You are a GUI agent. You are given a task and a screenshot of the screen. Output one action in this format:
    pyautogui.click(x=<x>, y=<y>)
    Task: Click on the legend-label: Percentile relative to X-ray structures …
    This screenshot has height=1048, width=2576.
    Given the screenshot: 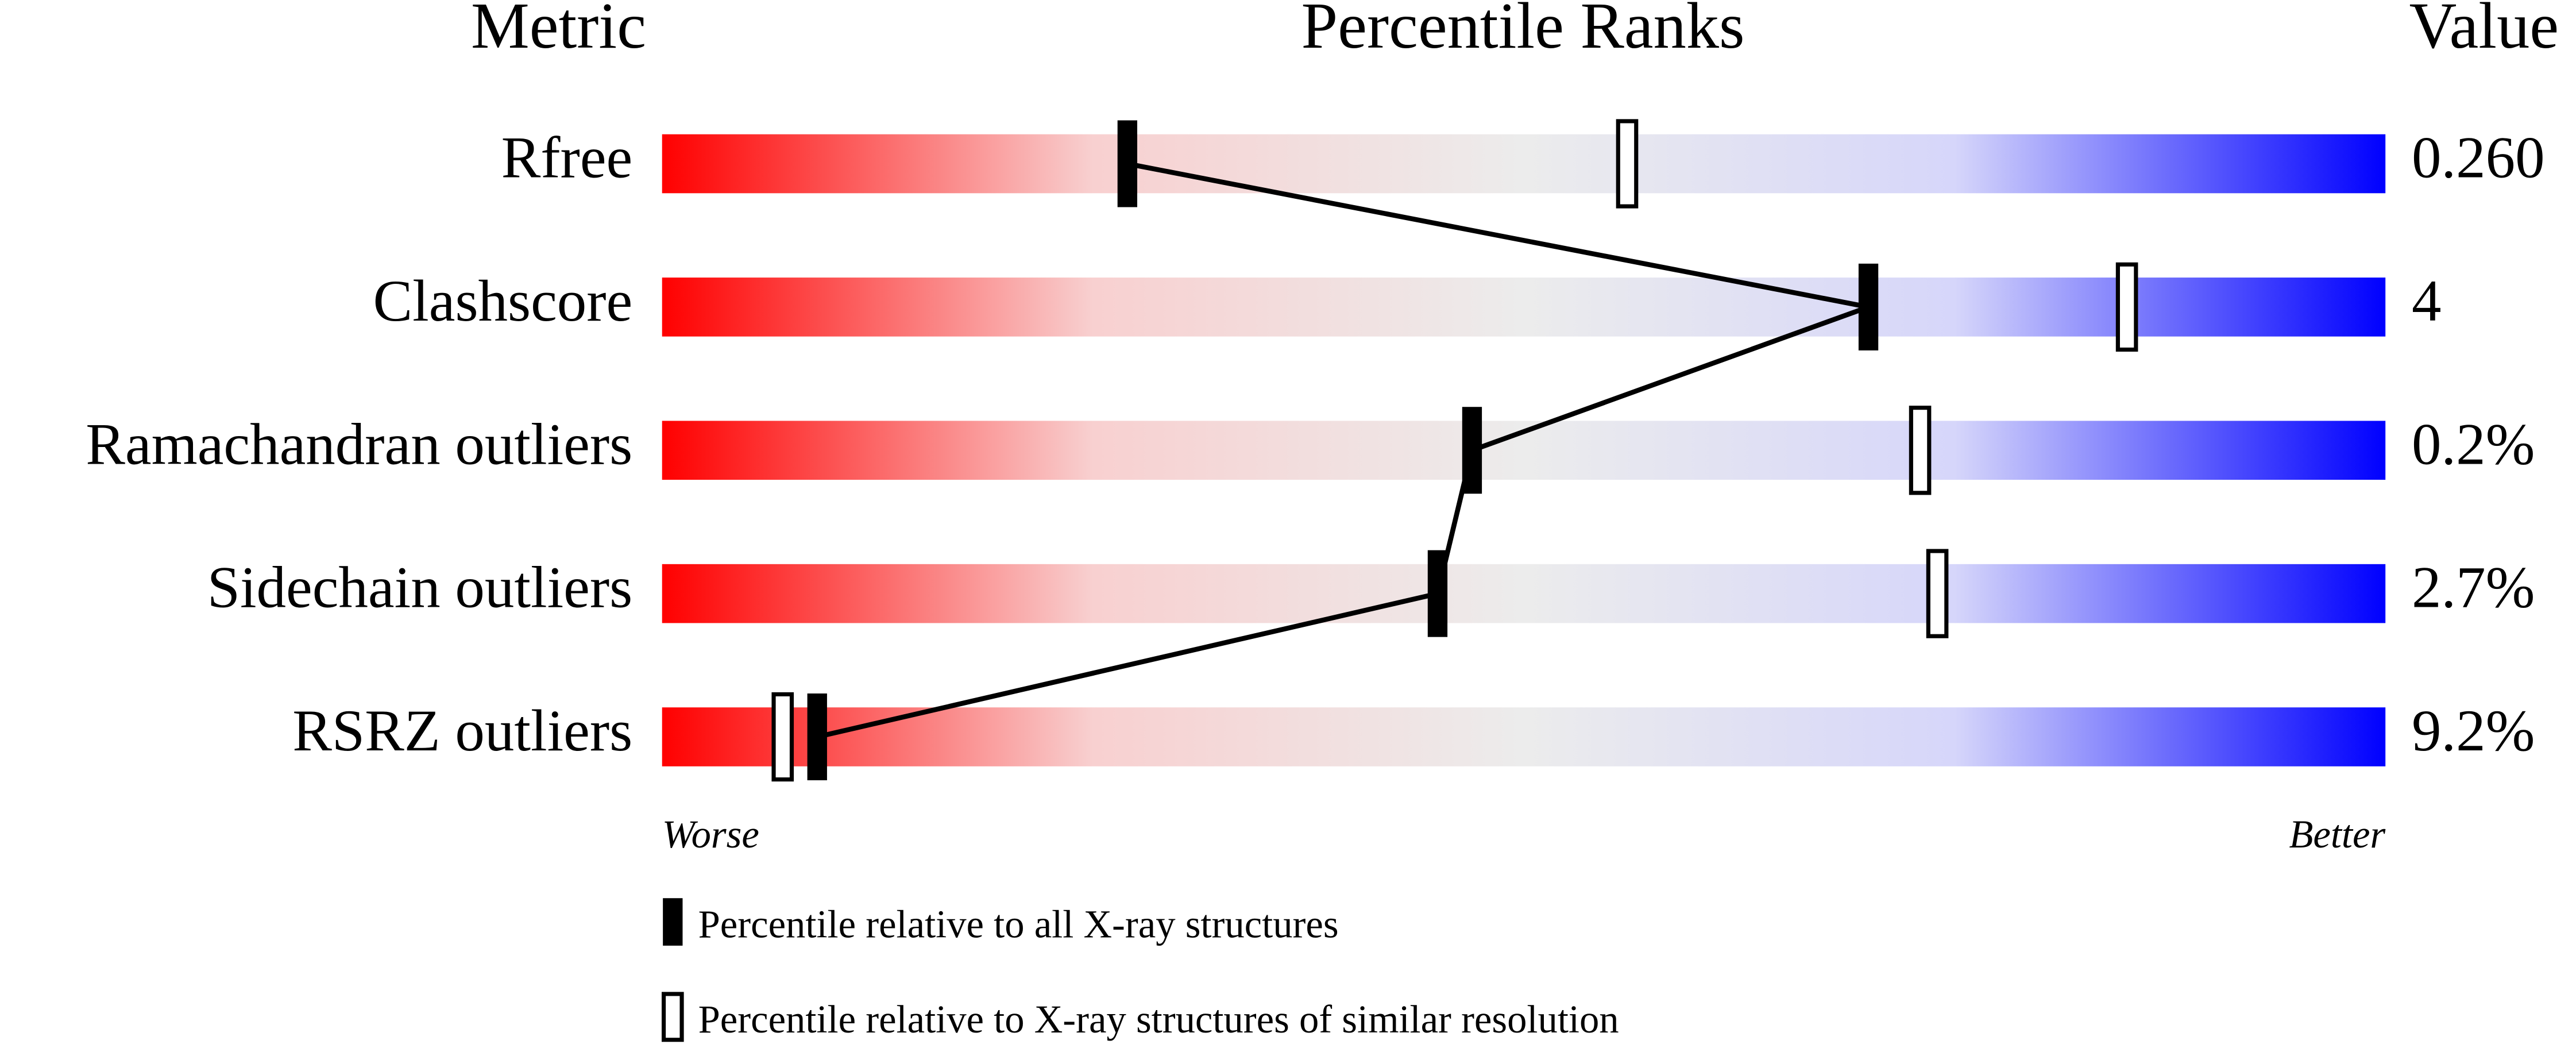 What is the action you would take?
    pyautogui.click(x=1158, y=1019)
    